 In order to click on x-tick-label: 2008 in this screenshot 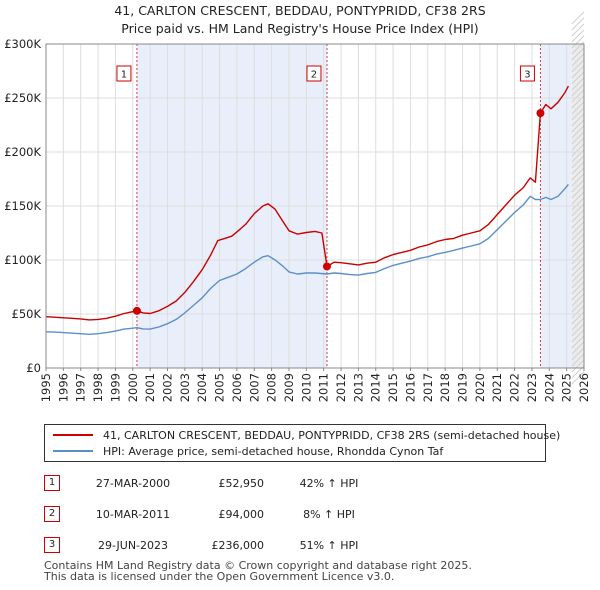, I will do `click(272, 387)`.